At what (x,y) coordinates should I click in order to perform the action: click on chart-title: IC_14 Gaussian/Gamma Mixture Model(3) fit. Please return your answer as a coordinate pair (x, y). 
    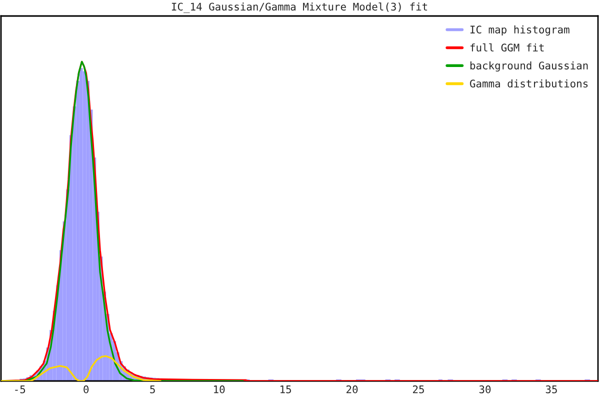
    Looking at the image, I should click on (300, 7).